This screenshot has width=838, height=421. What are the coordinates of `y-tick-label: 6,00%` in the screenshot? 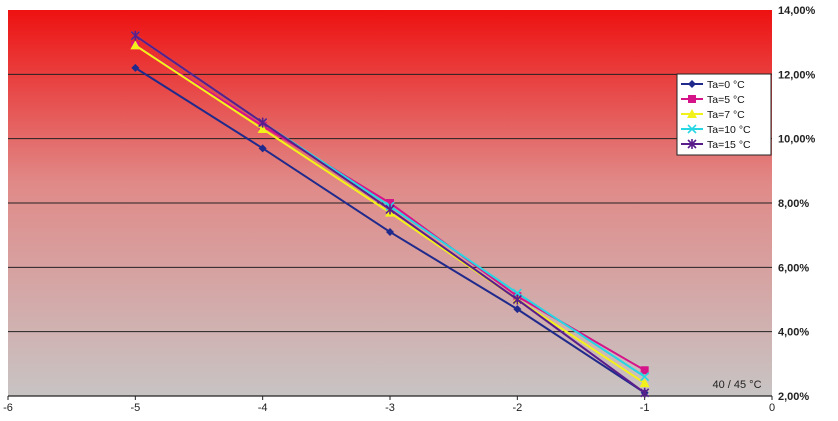 It's located at (793, 268).